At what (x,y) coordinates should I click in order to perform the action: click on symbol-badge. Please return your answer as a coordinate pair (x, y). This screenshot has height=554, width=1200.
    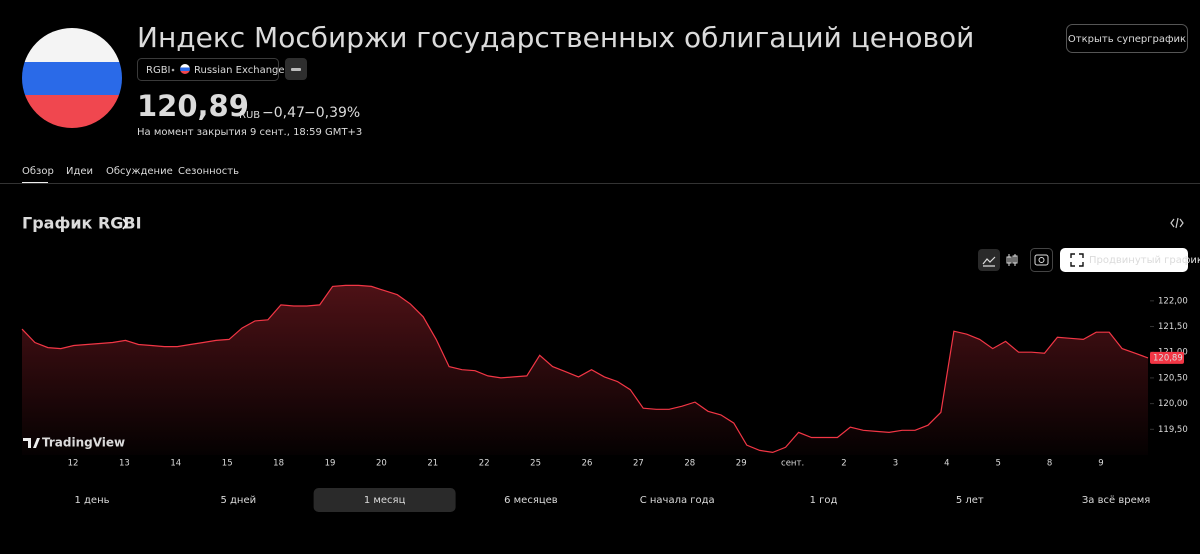
    Looking at the image, I should click on (208, 69).